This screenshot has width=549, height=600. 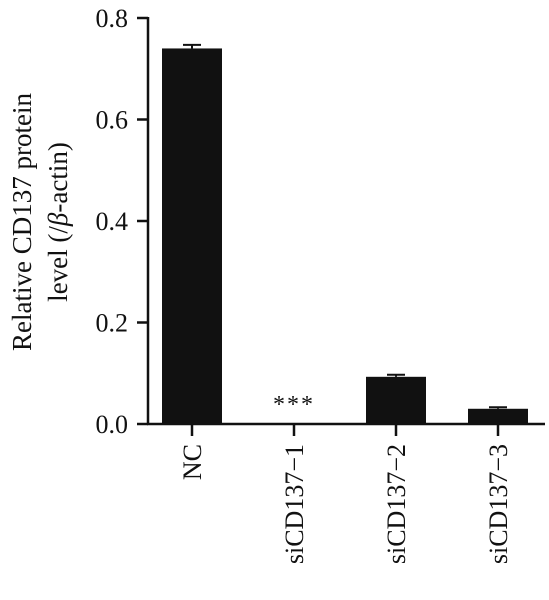 What do you see at coordinates (58, 222) in the screenshot?
I see `y-axis-title-line2: level (/β-actin)` at bounding box center [58, 222].